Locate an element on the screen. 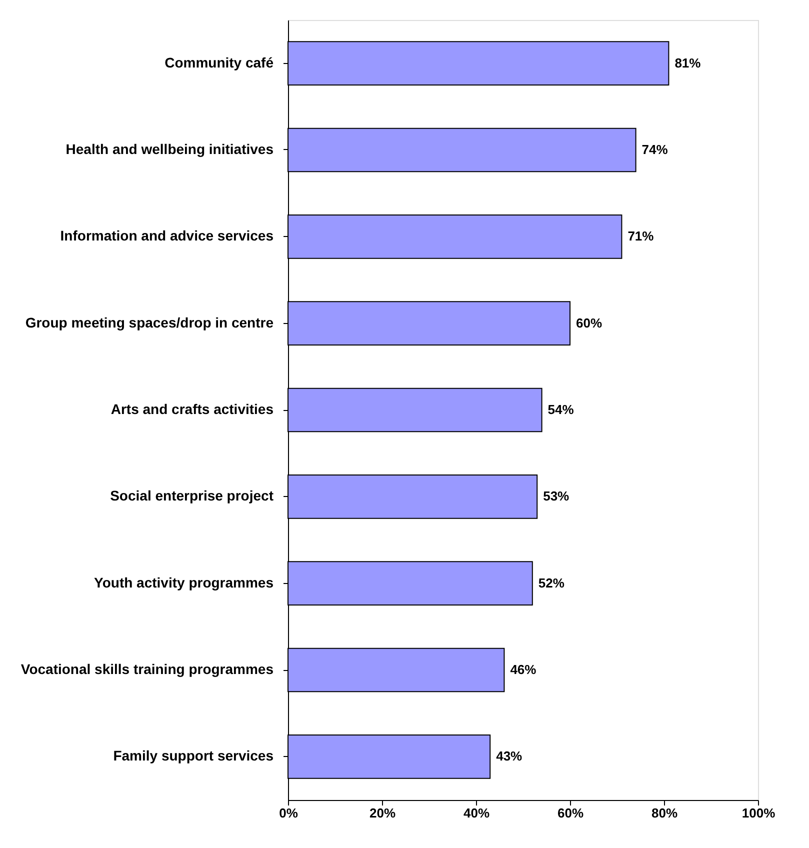 The width and height of the screenshot is (809, 848). data-label: 43% is located at coordinates (509, 756).